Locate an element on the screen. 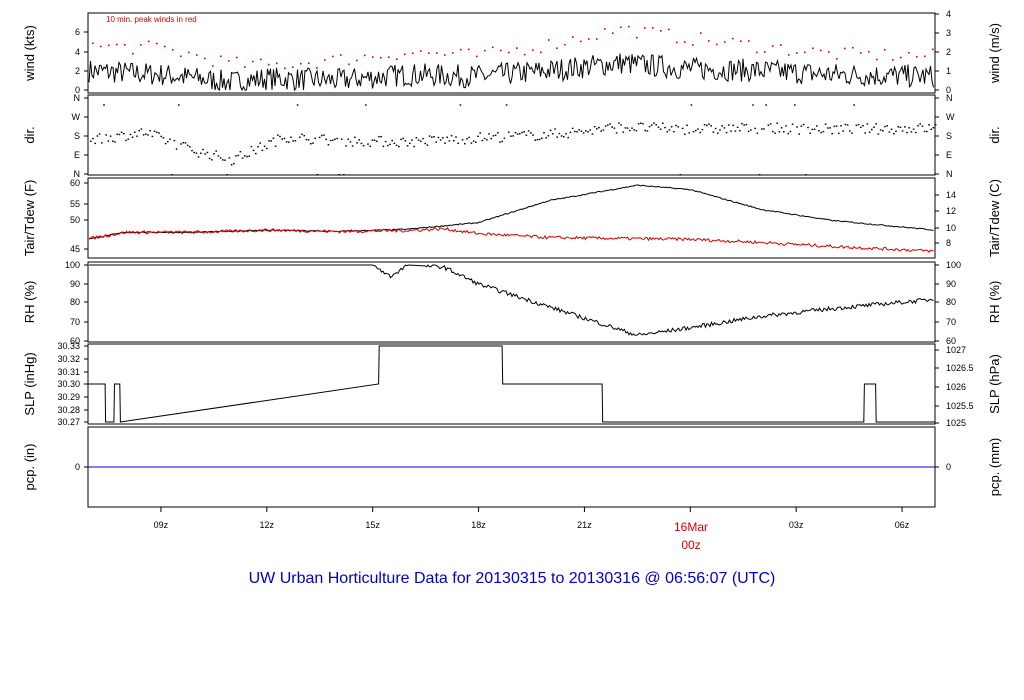 The width and height of the screenshot is (1024, 700). x-tick-label: 15z is located at coordinates (372, 525).